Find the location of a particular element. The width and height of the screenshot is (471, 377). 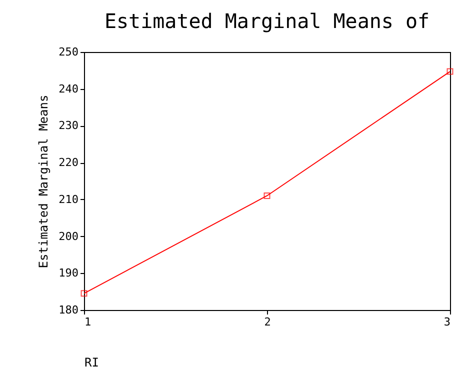

x-tick-label: 3 is located at coordinates (447, 322).